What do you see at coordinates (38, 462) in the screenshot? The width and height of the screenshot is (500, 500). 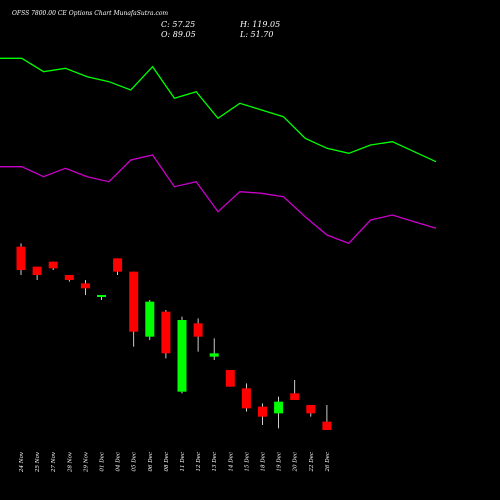 I see `date-tick-label: 25 Nov` at bounding box center [38, 462].